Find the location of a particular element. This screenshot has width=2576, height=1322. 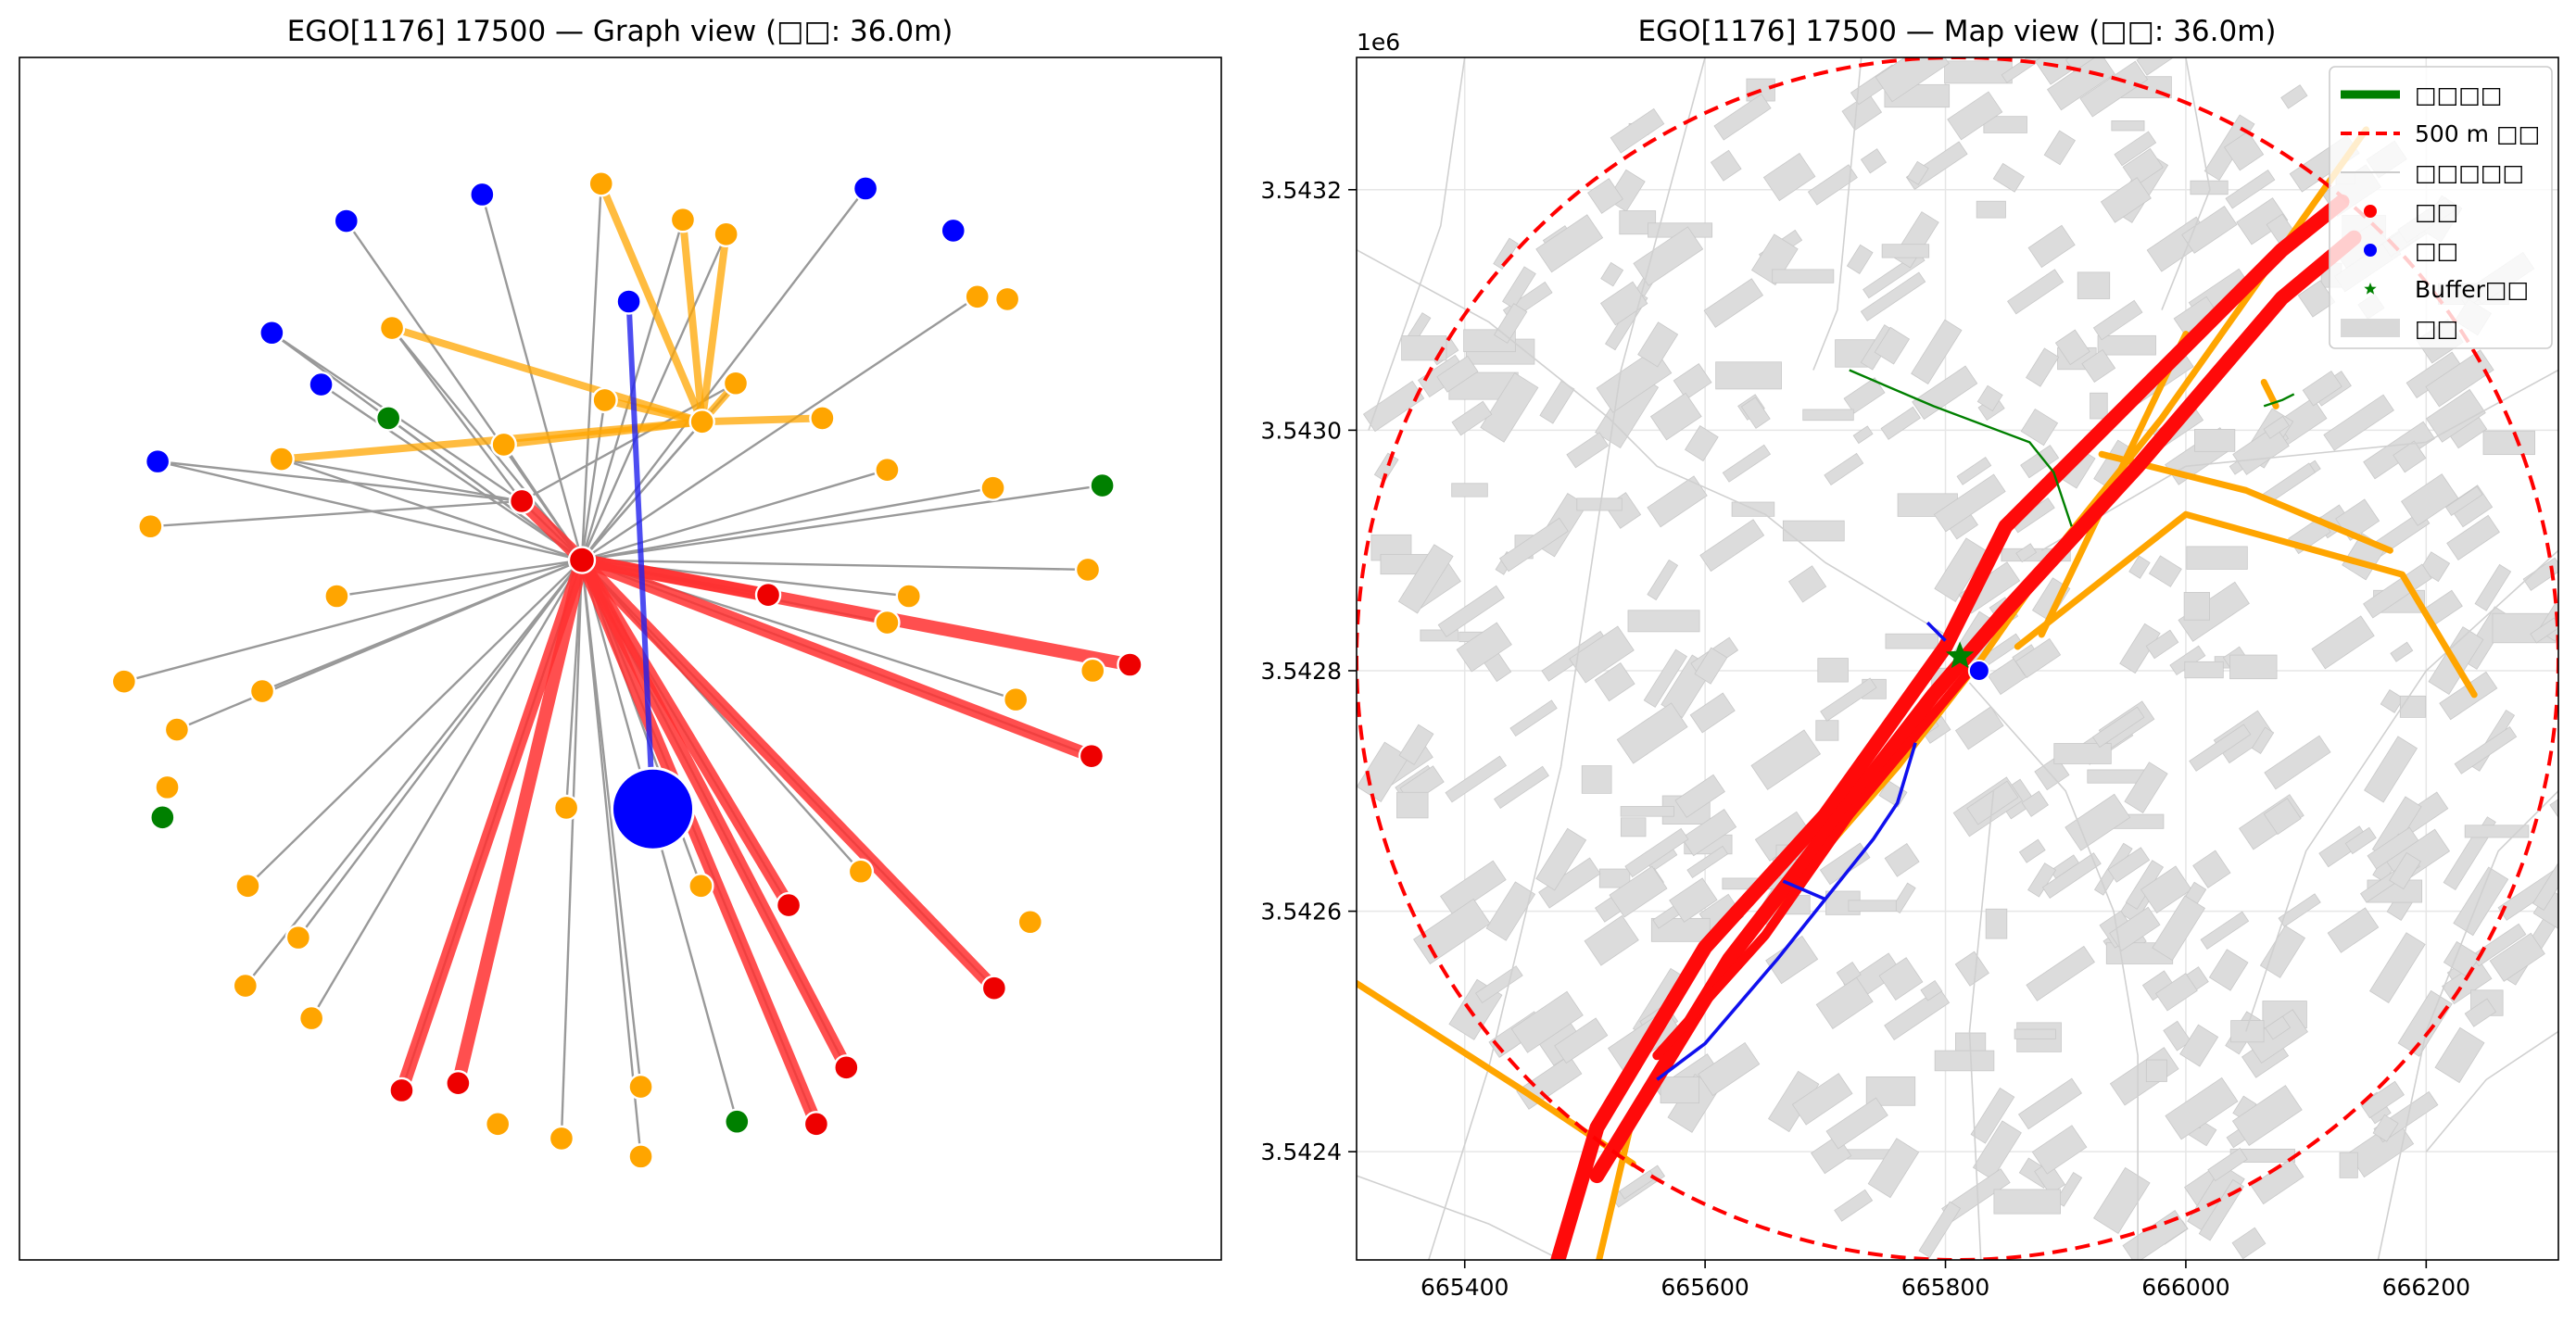

minor-road is located at coordinates (1982, 1025).